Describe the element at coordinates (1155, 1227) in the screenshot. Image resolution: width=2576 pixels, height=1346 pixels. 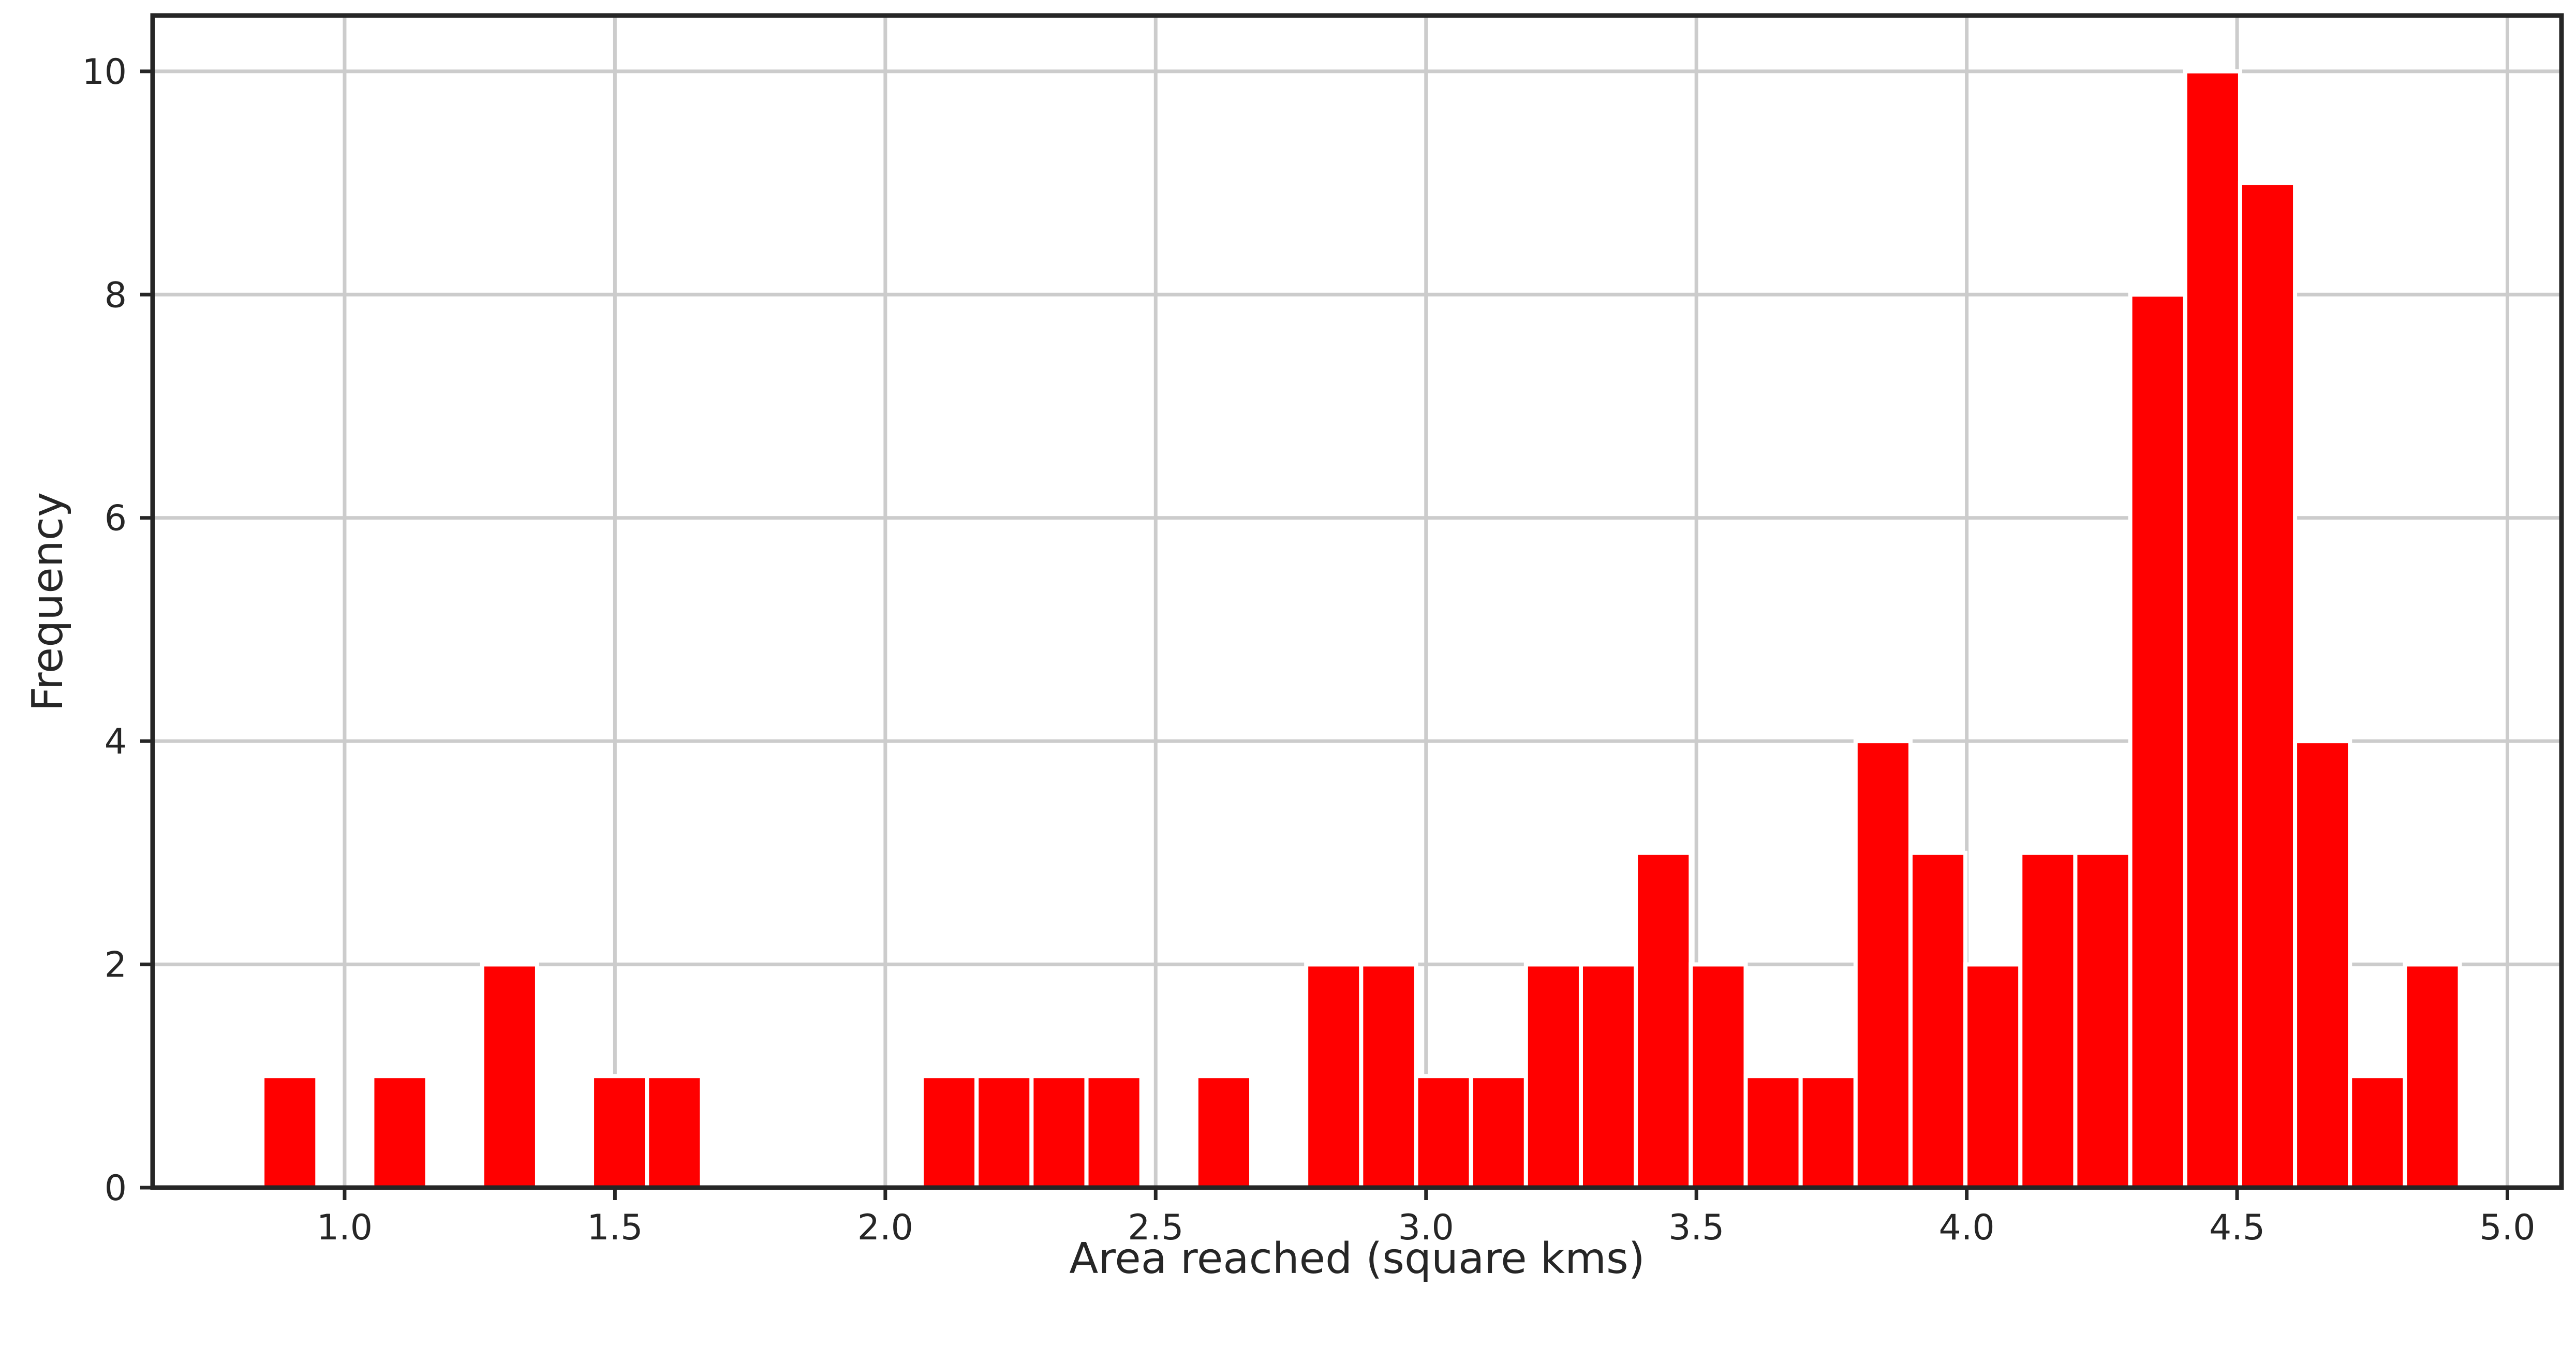
I see `x-tick-label: 2.5` at that location.